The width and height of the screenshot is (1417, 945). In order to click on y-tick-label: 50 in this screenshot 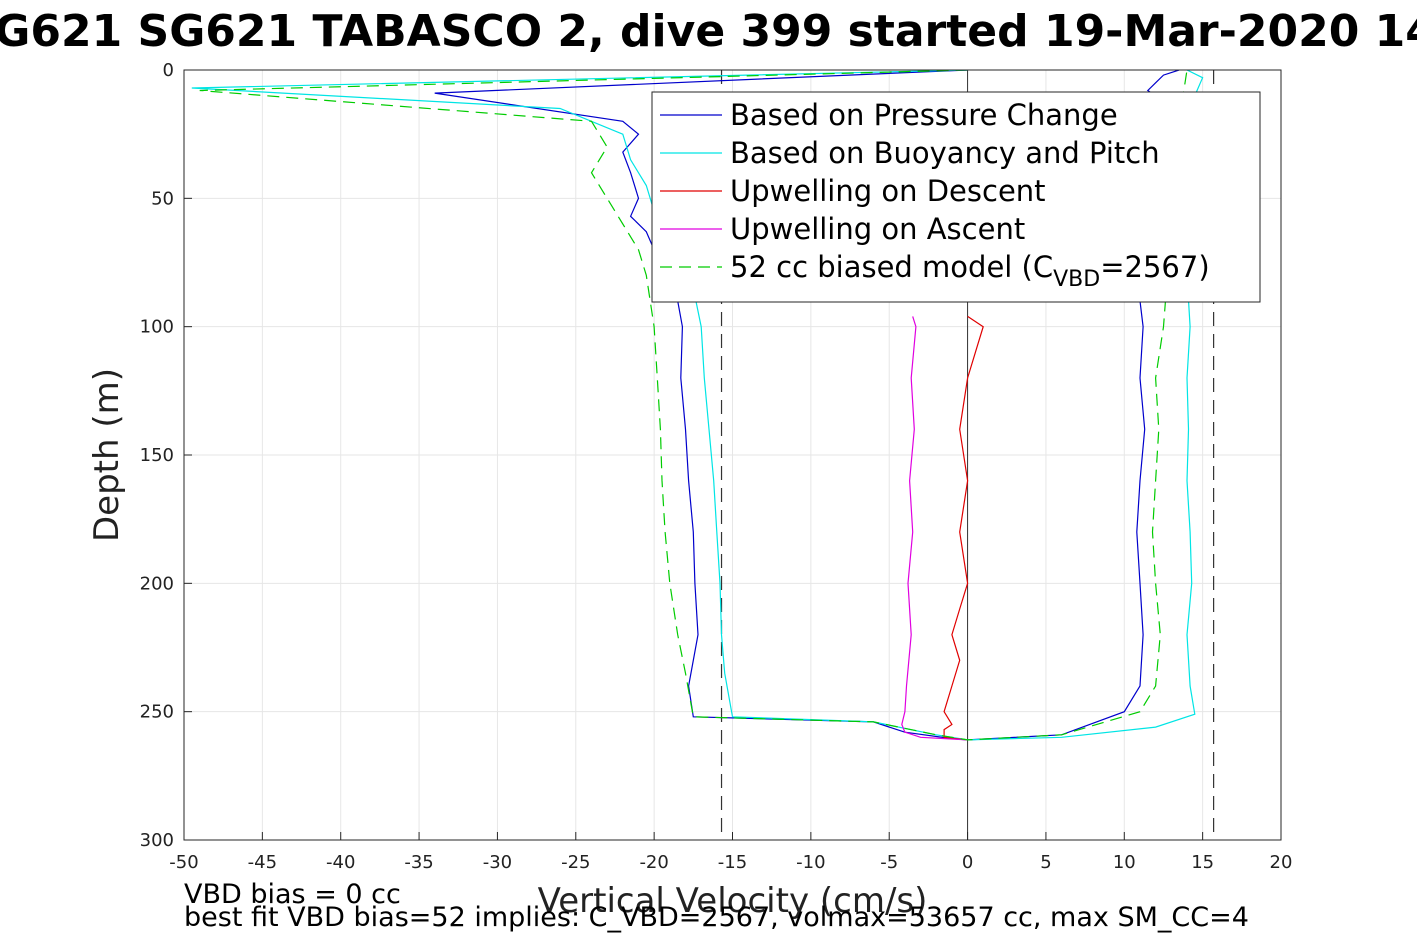, I will do `click(162, 198)`.